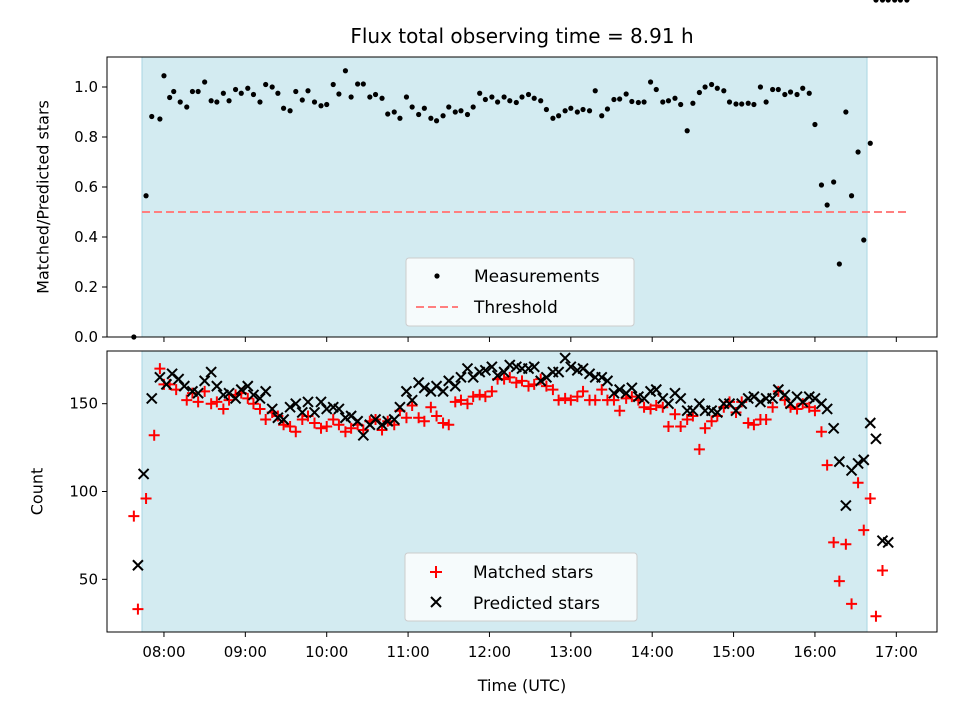 Image resolution: width=960 pixels, height=724 pixels. What do you see at coordinates (533, 573) in the screenshot?
I see `legend-label-matched: Matched stars` at bounding box center [533, 573].